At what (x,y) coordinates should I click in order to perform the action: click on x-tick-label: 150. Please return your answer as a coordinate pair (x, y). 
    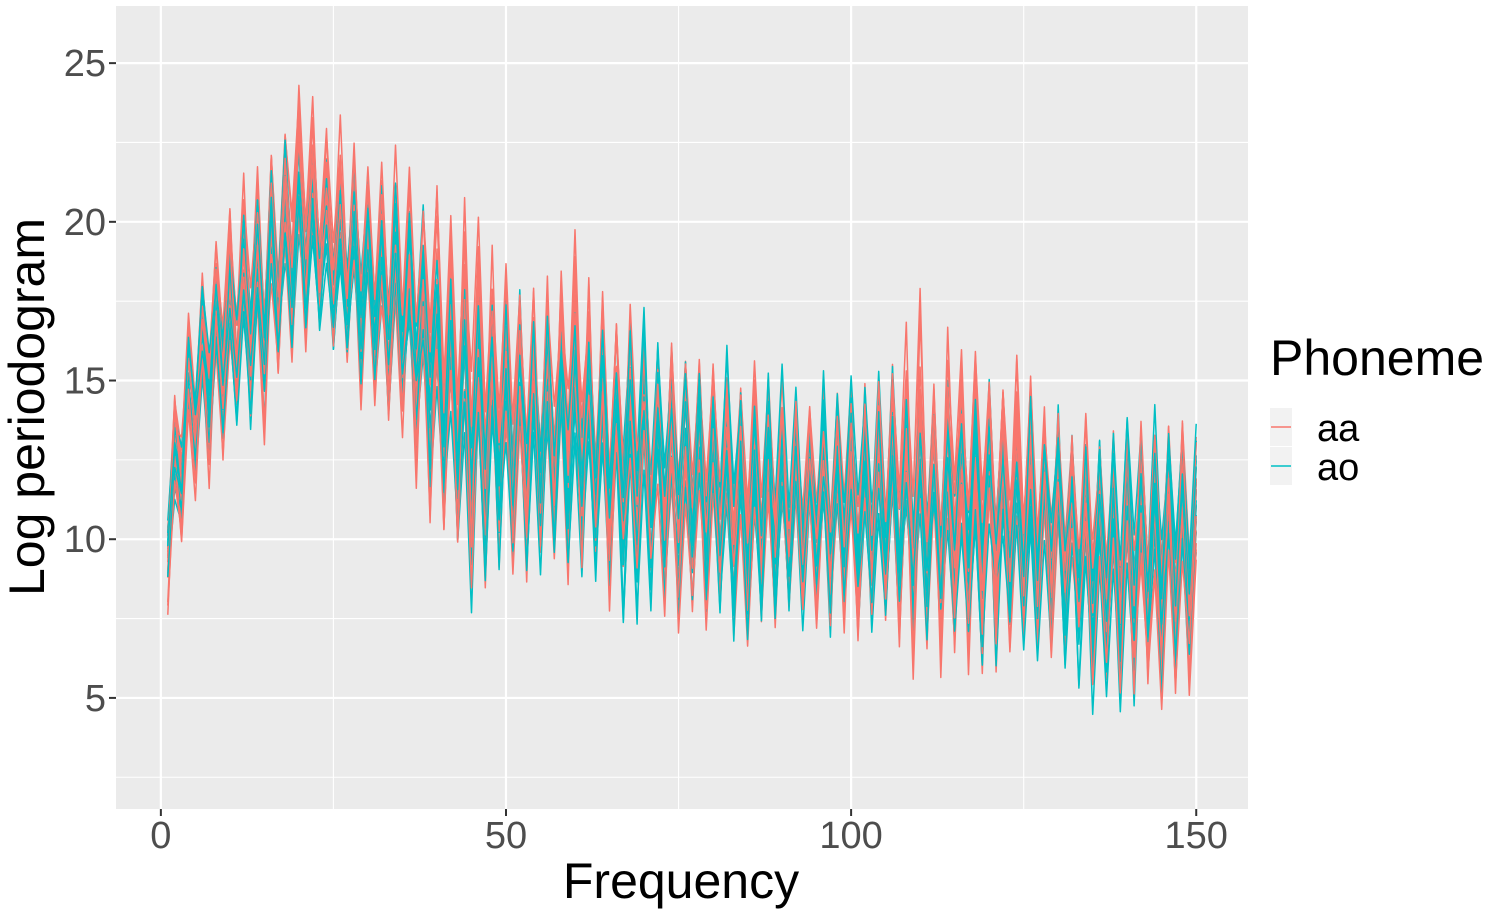
    Looking at the image, I should click on (1196, 836).